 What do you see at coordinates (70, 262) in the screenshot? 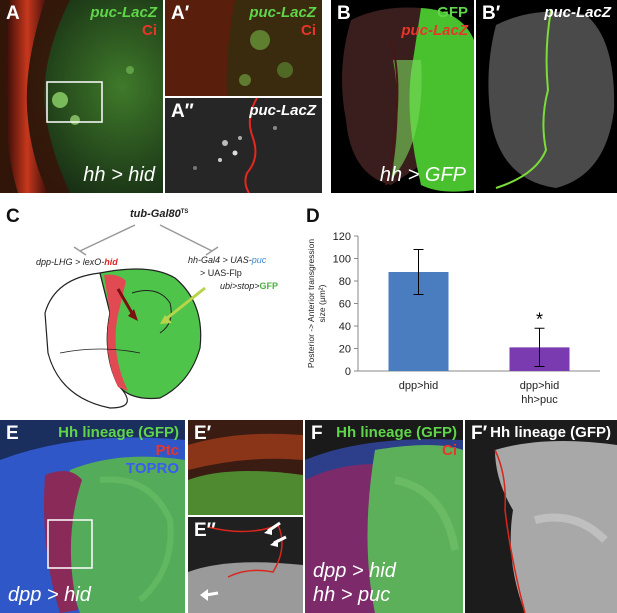
I see `dpp-construct: dpp-LHG > lexO-` at bounding box center [70, 262].